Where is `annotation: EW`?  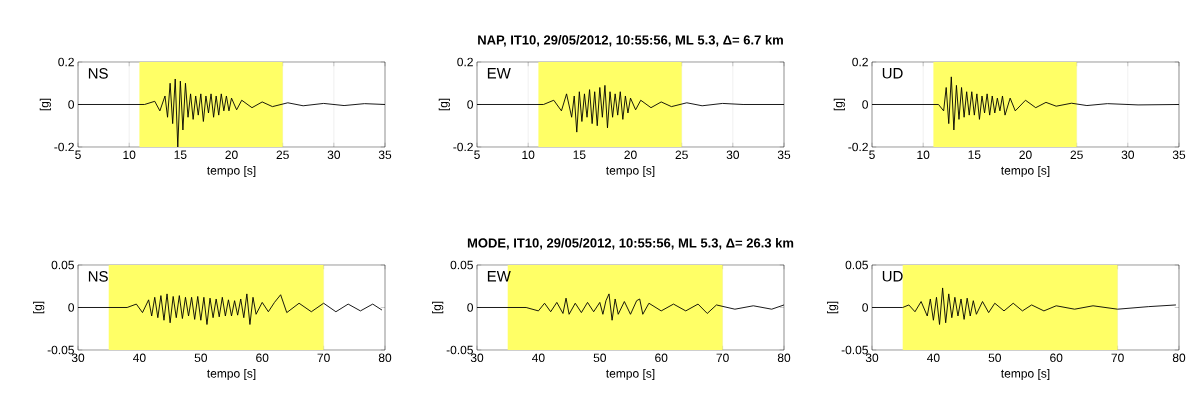
annotation: EW is located at coordinates (499, 73).